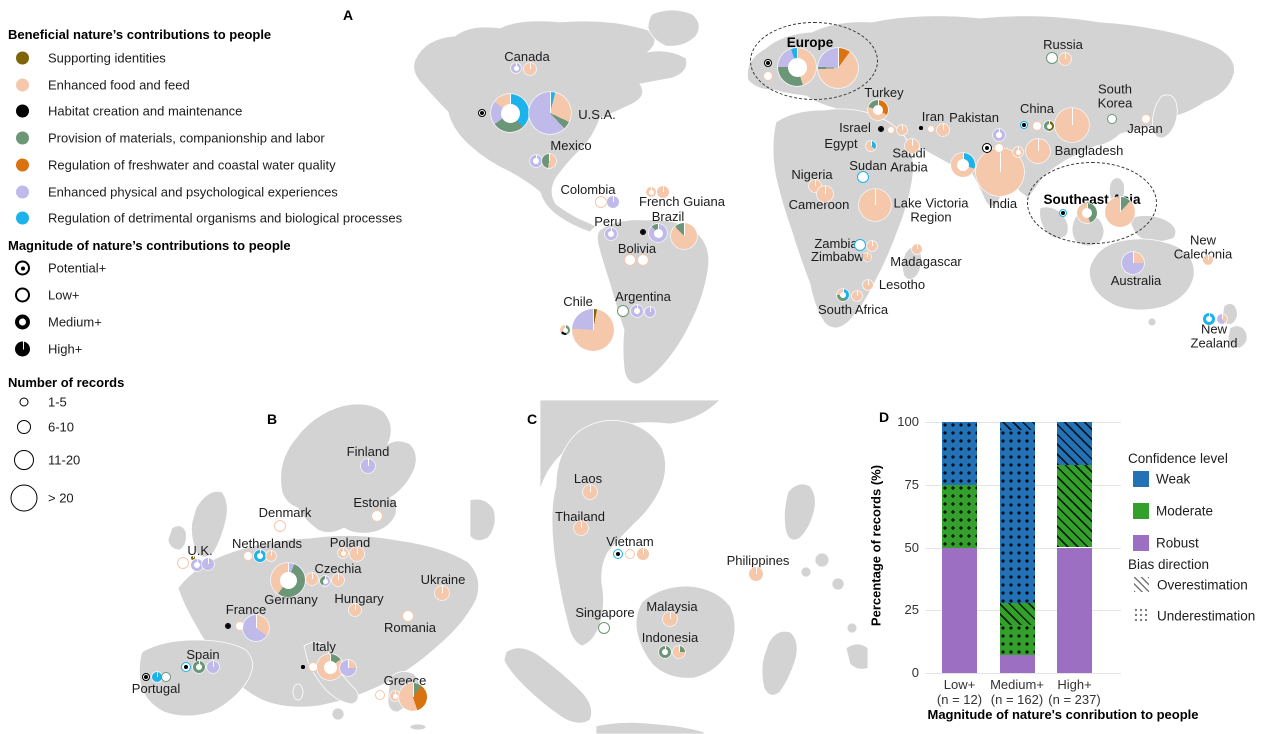 The height and width of the screenshot is (734, 1268). What do you see at coordinates (601, 202) in the screenshot?
I see `colombia-marker-ring` at bounding box center [601, 202].